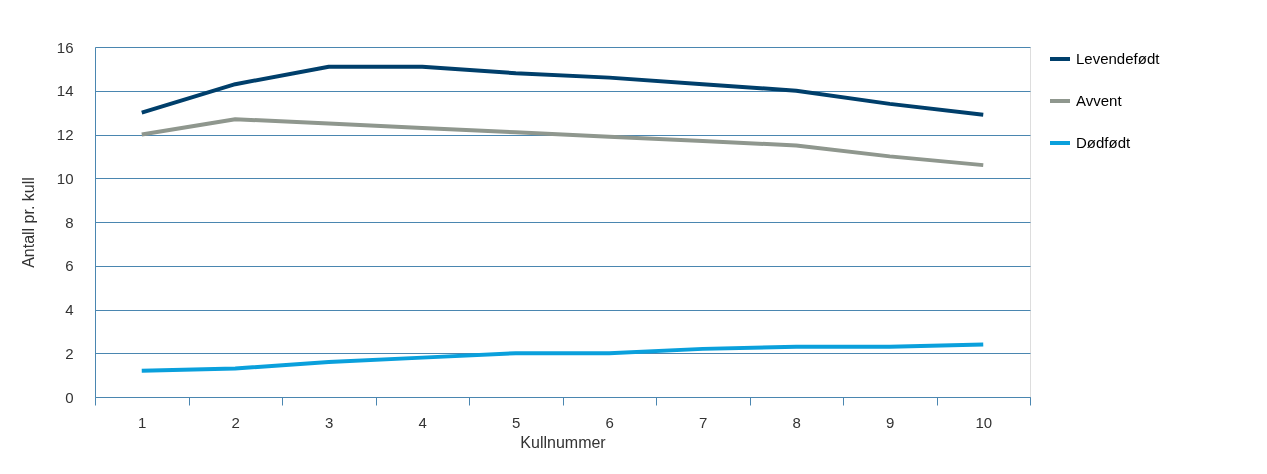 Image resolution: width=1267 pixels, height=474 pixels. I want to click on x-tick-label: 10, so click(984, 422).